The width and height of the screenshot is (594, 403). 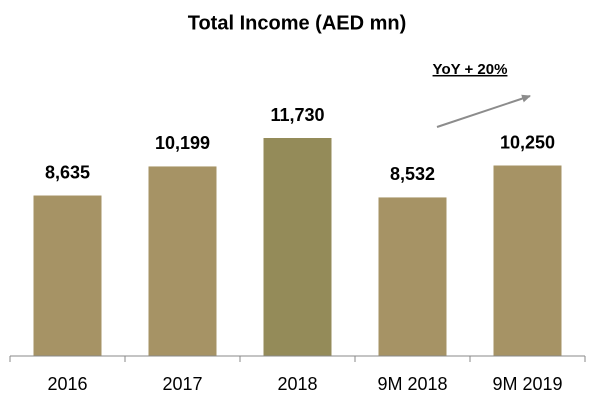 What do you see at coordinates (527, 142) in the screenshot?
I see `value-label: 10,250` at bounding box center [527, 142].